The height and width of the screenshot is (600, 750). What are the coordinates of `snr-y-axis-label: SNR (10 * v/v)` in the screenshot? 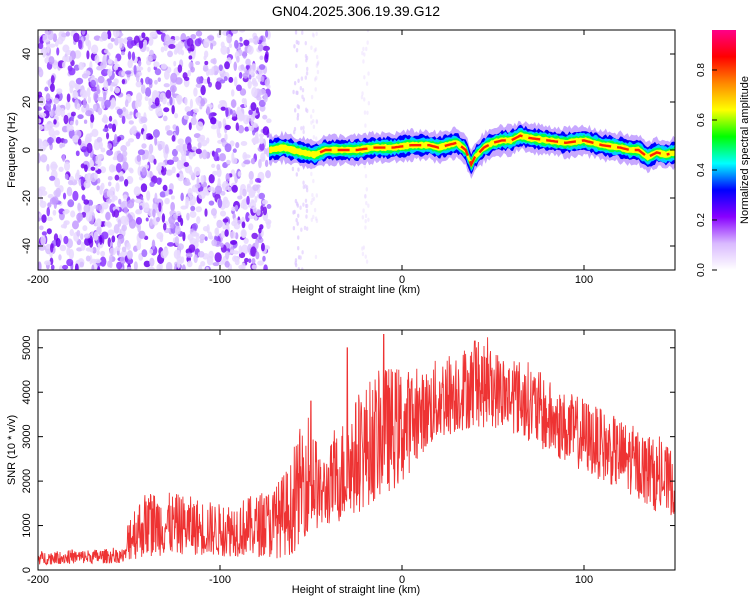 It's located at (12, 450).